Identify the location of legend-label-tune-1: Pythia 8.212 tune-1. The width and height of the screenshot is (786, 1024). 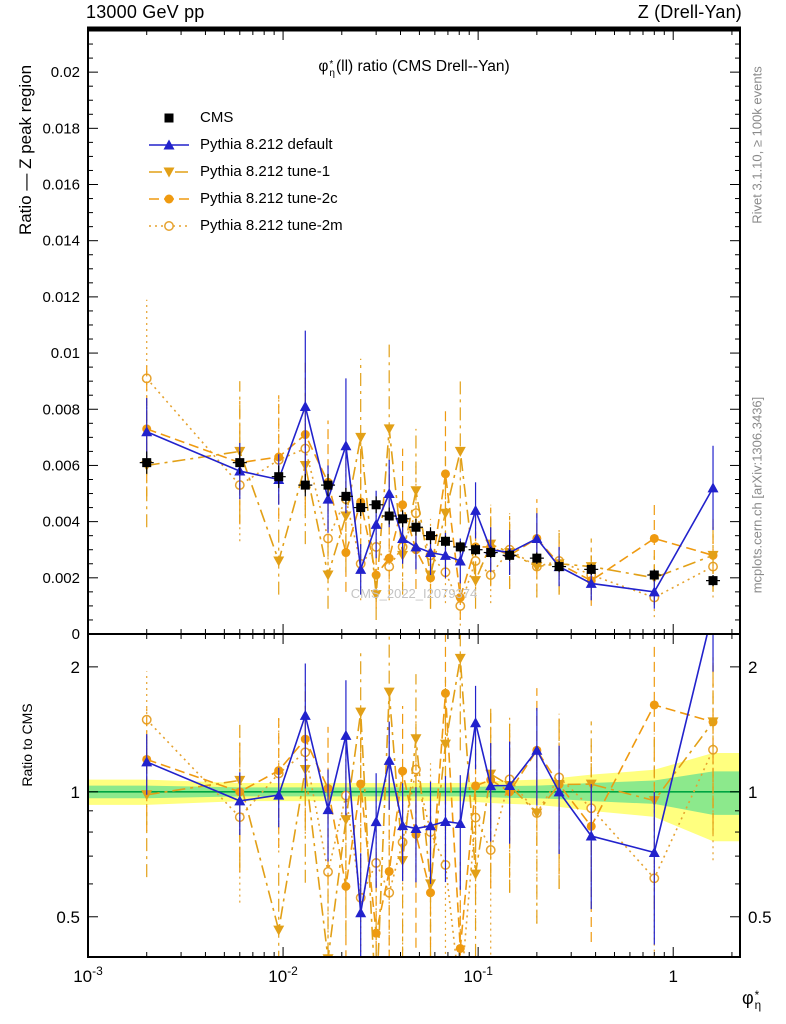
(265, 171).